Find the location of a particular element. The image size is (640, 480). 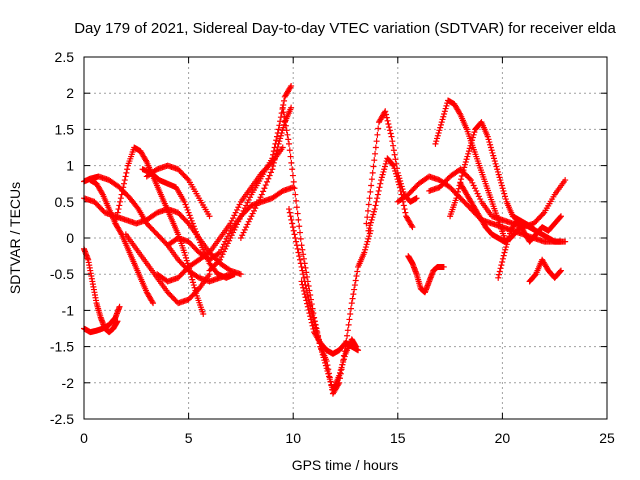

y-tick-label: -1.5 is located at coordinates (62, 347).